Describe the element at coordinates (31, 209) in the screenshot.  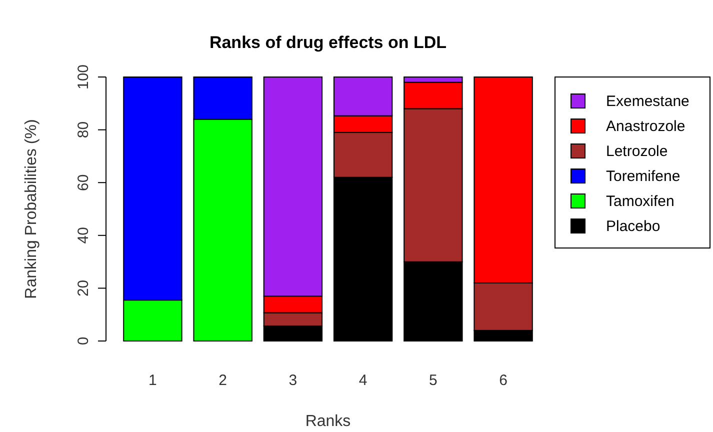
I see `y-axis-title: Ranking Probabilities (%)` at that location.